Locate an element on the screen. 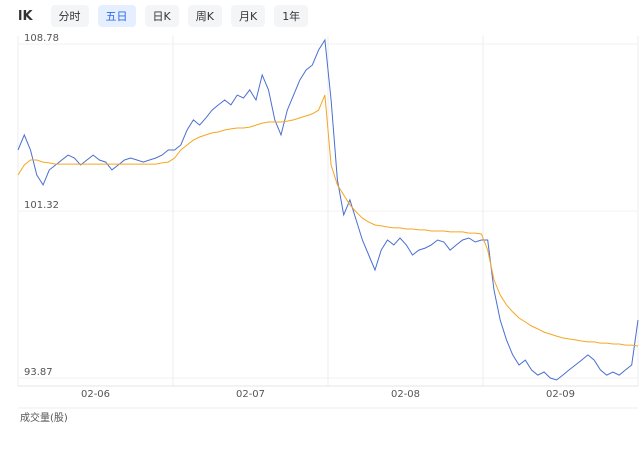 This screenshot has height=456, width=640. tab: 月K is located at coordinates (248, 16).